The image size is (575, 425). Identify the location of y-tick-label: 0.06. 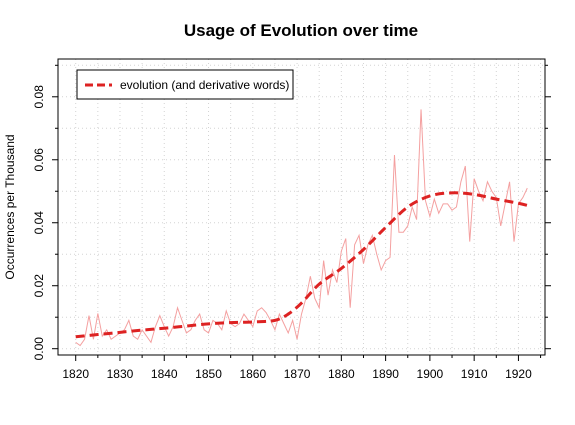
(39, 160).